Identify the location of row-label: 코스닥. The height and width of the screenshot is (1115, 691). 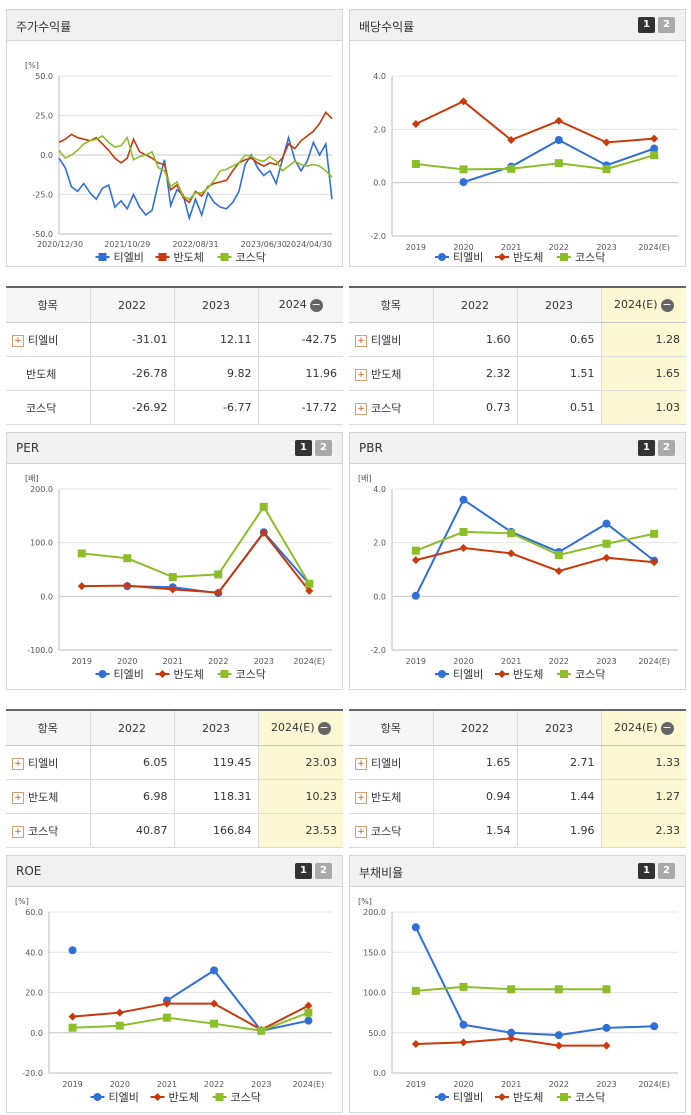
(48, 407).